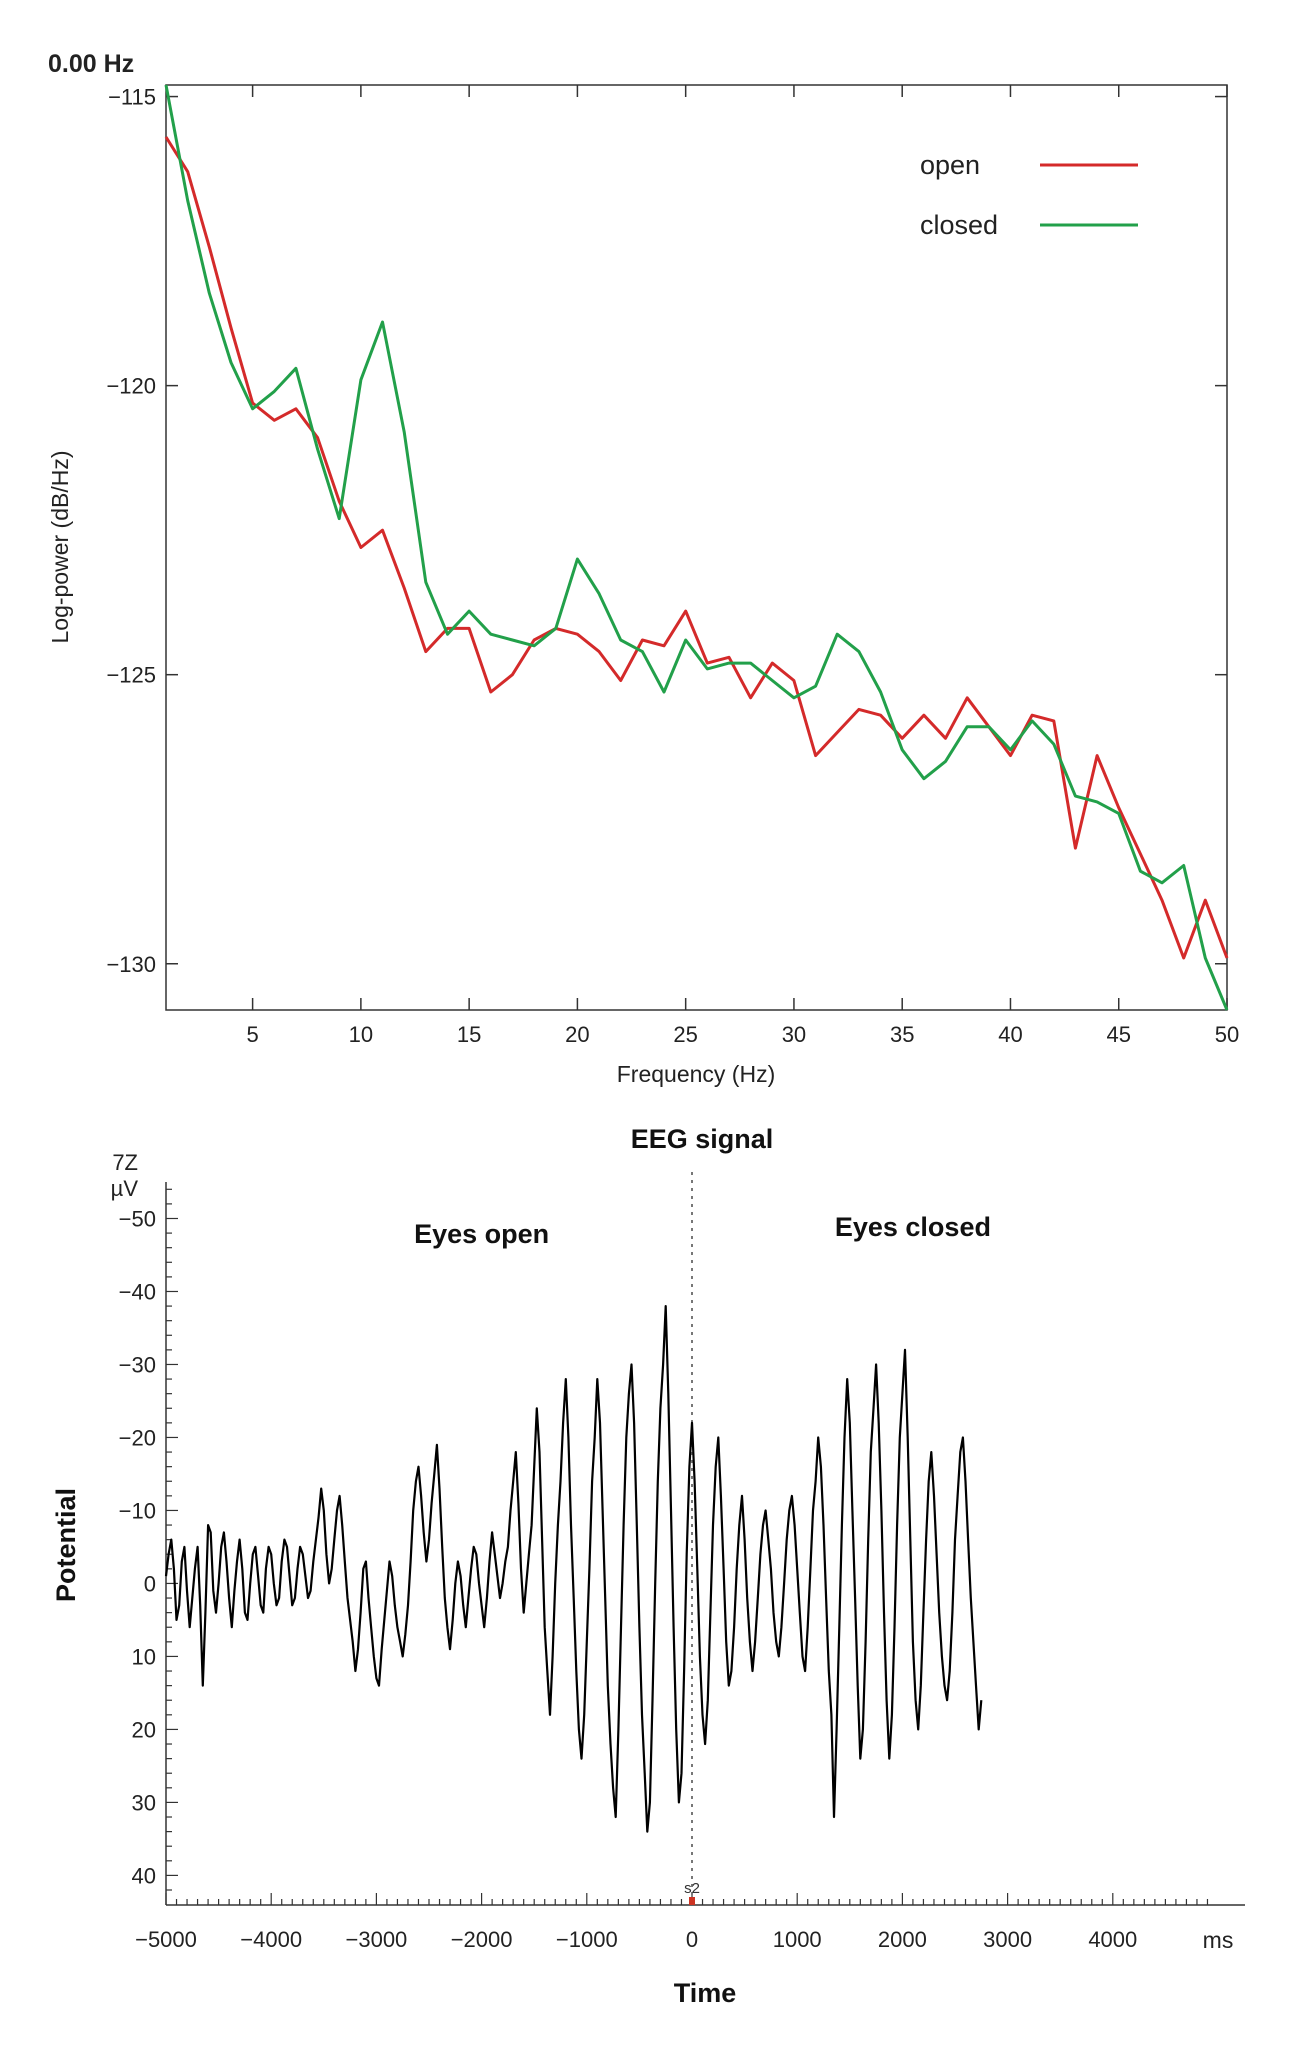  I want to click on eeg-x-tick-label: −2000, so click(482, 1939).